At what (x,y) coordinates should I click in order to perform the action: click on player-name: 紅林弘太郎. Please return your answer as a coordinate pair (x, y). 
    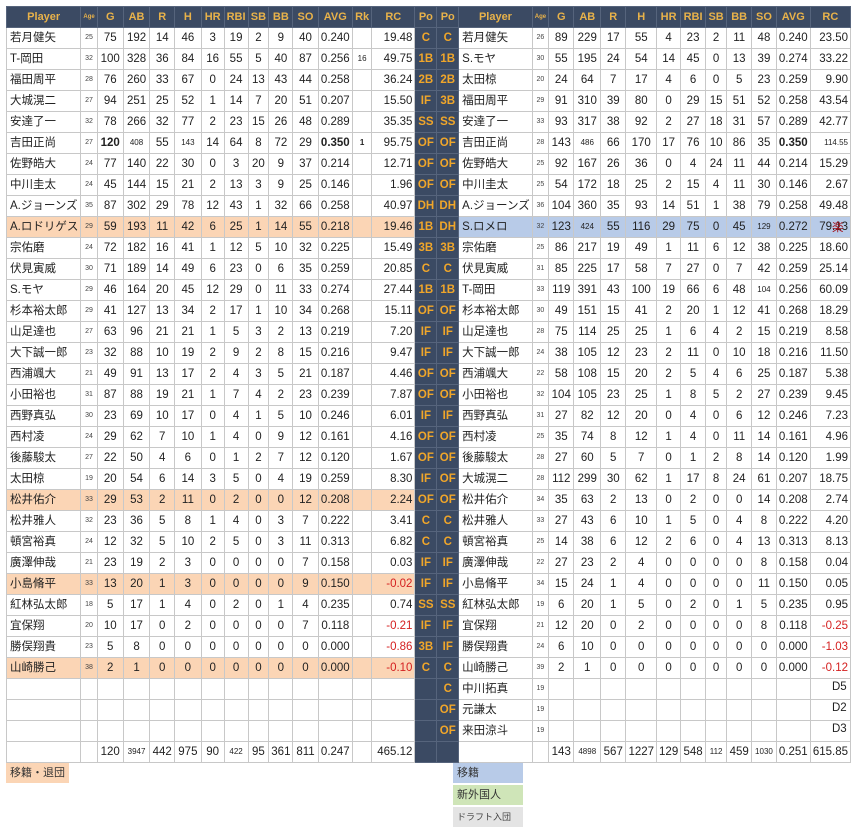
    Looking at the image, I should click on (495, 605).